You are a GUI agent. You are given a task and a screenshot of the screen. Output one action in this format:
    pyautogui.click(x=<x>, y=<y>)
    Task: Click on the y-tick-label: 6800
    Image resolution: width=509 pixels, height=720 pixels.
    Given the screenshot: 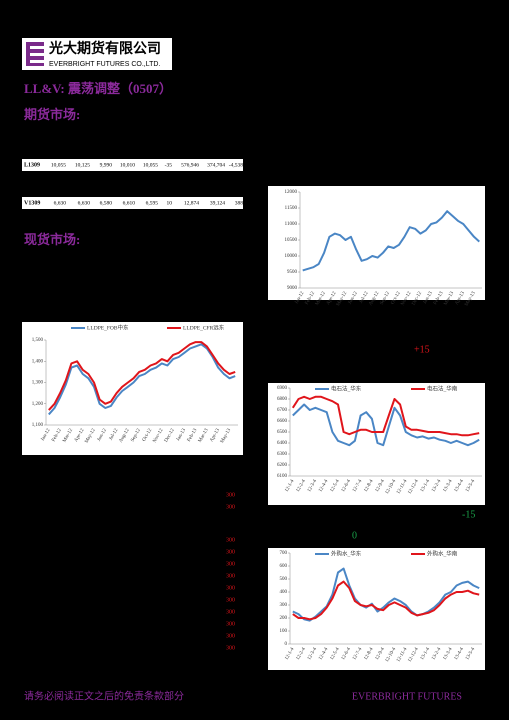 What is the action you would take?
    pyautogui.click(x=282, y=399)
    